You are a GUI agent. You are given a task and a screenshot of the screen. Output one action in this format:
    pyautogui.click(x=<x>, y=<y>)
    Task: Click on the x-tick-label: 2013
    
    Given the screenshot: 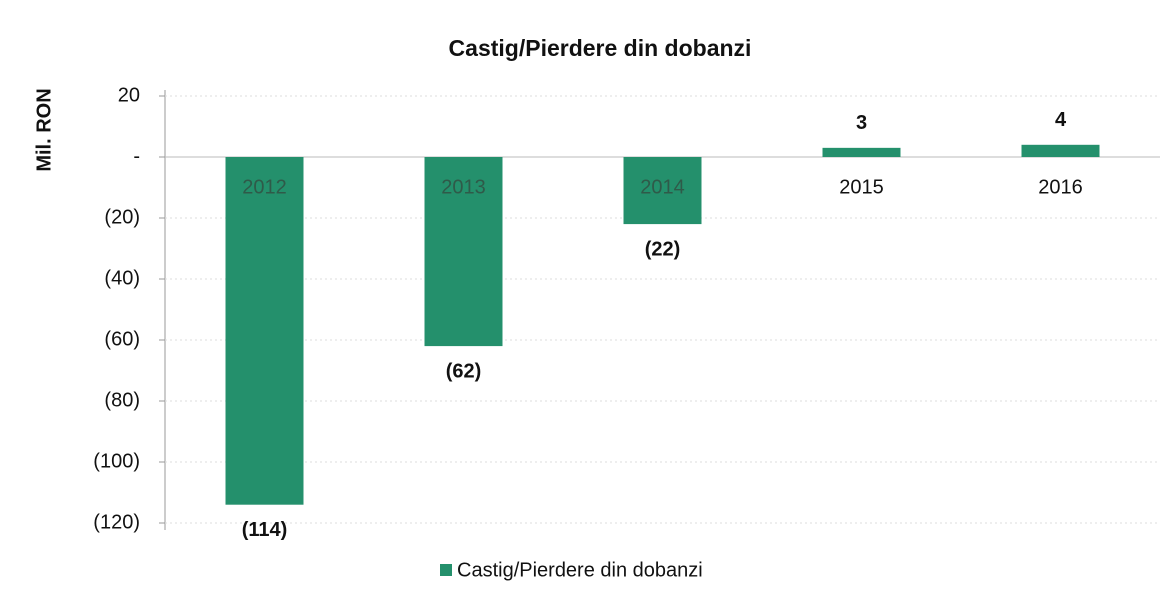 What is the action you would take?
    pyautogui.click(x=463, y=187)
    